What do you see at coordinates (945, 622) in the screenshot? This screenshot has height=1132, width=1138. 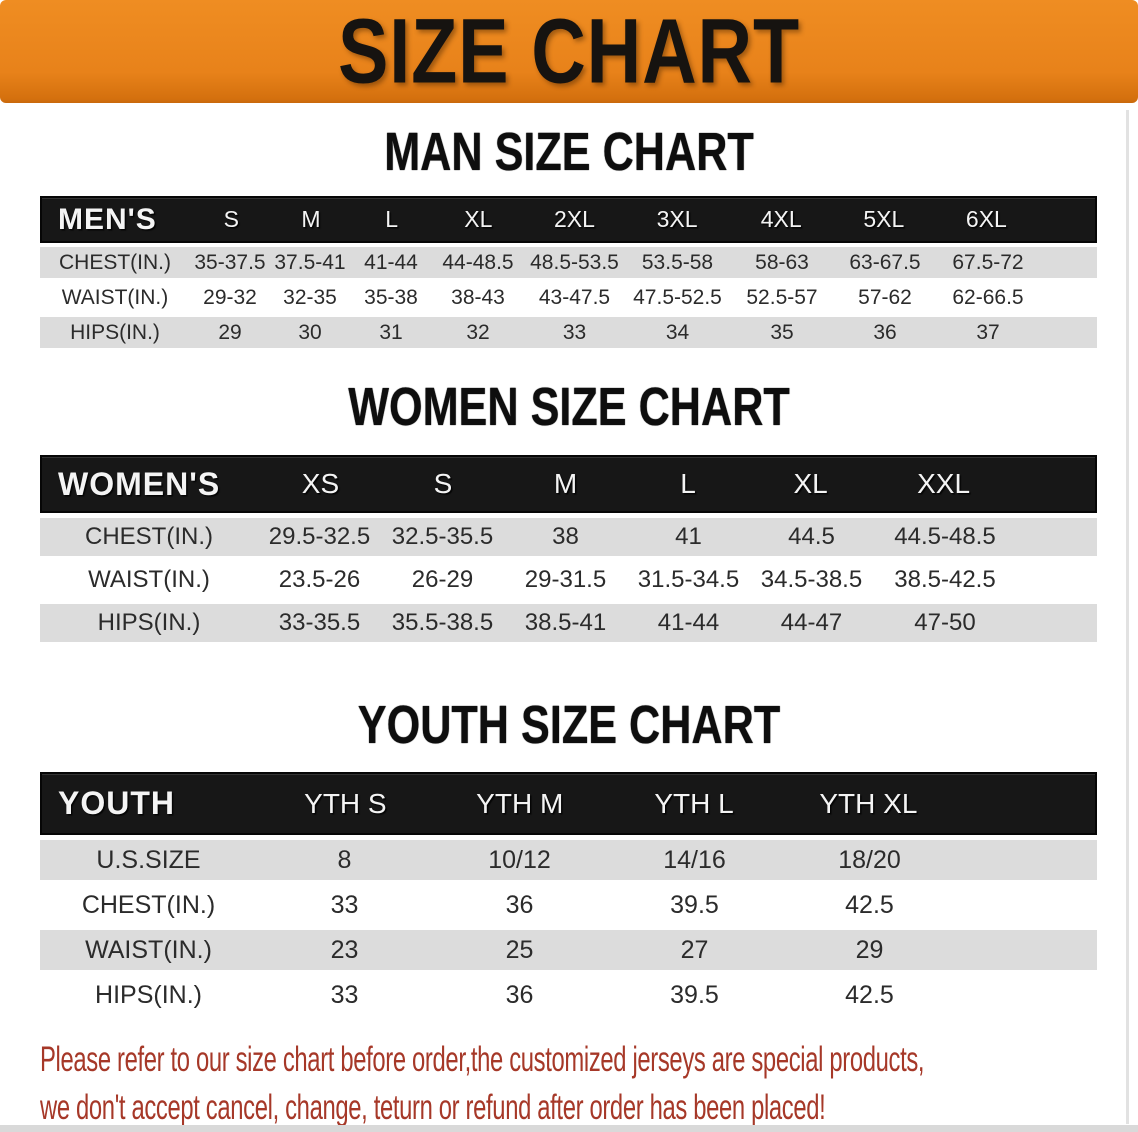 I see `women-size-value: 47-50` at bounding box center [945, 622].